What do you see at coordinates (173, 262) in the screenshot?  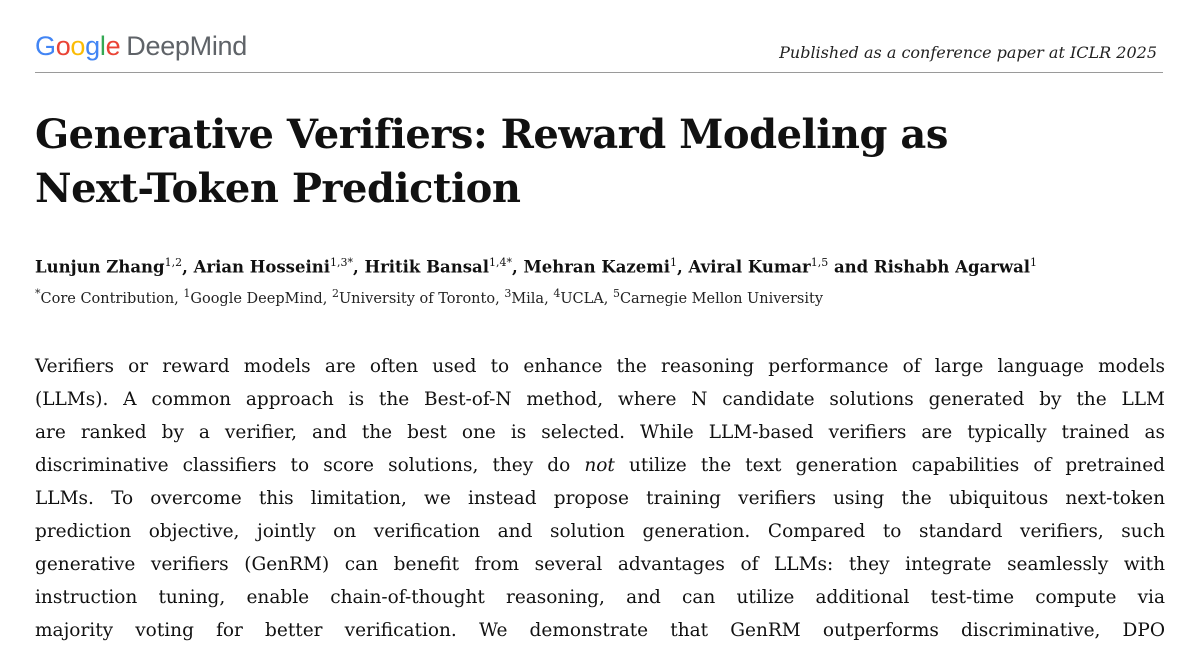 I see `author-affiliation-marker: 1,2` at bounding box center [173, 262].